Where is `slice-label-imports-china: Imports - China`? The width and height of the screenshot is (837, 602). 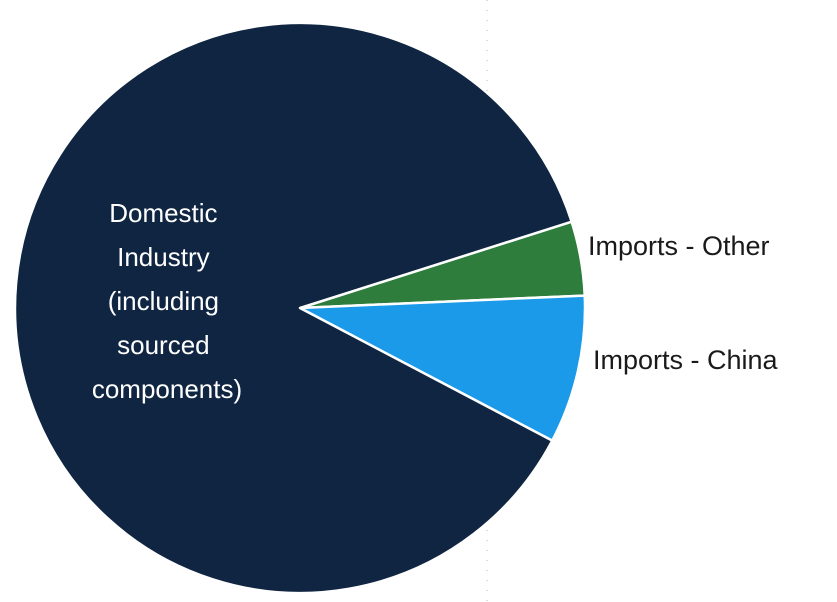
slice-label-imports-china: Imports - China is located at coordinates (686, 360).